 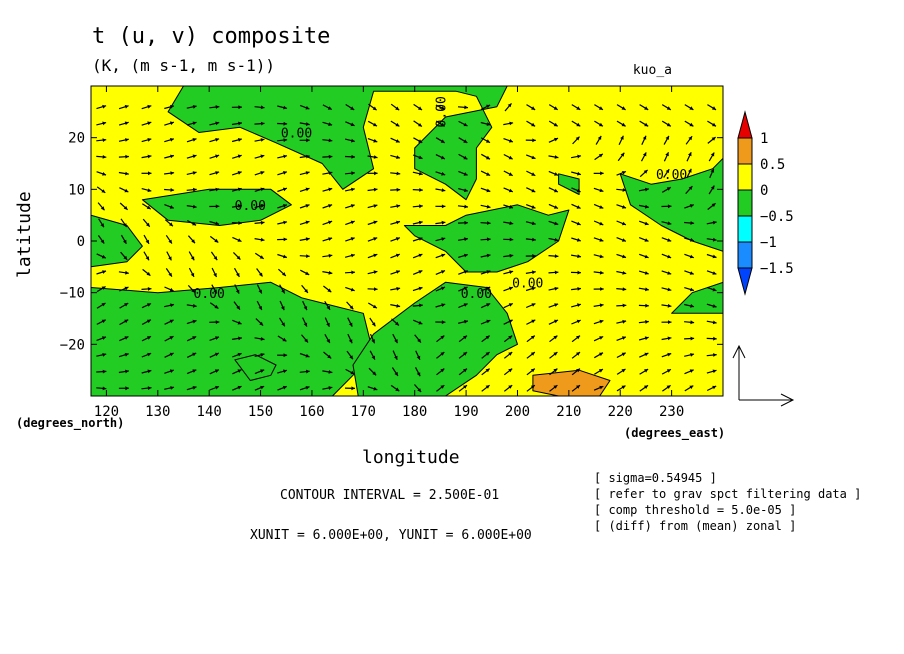 I want to click on colorbar-segment, so click(x=745, y=203).